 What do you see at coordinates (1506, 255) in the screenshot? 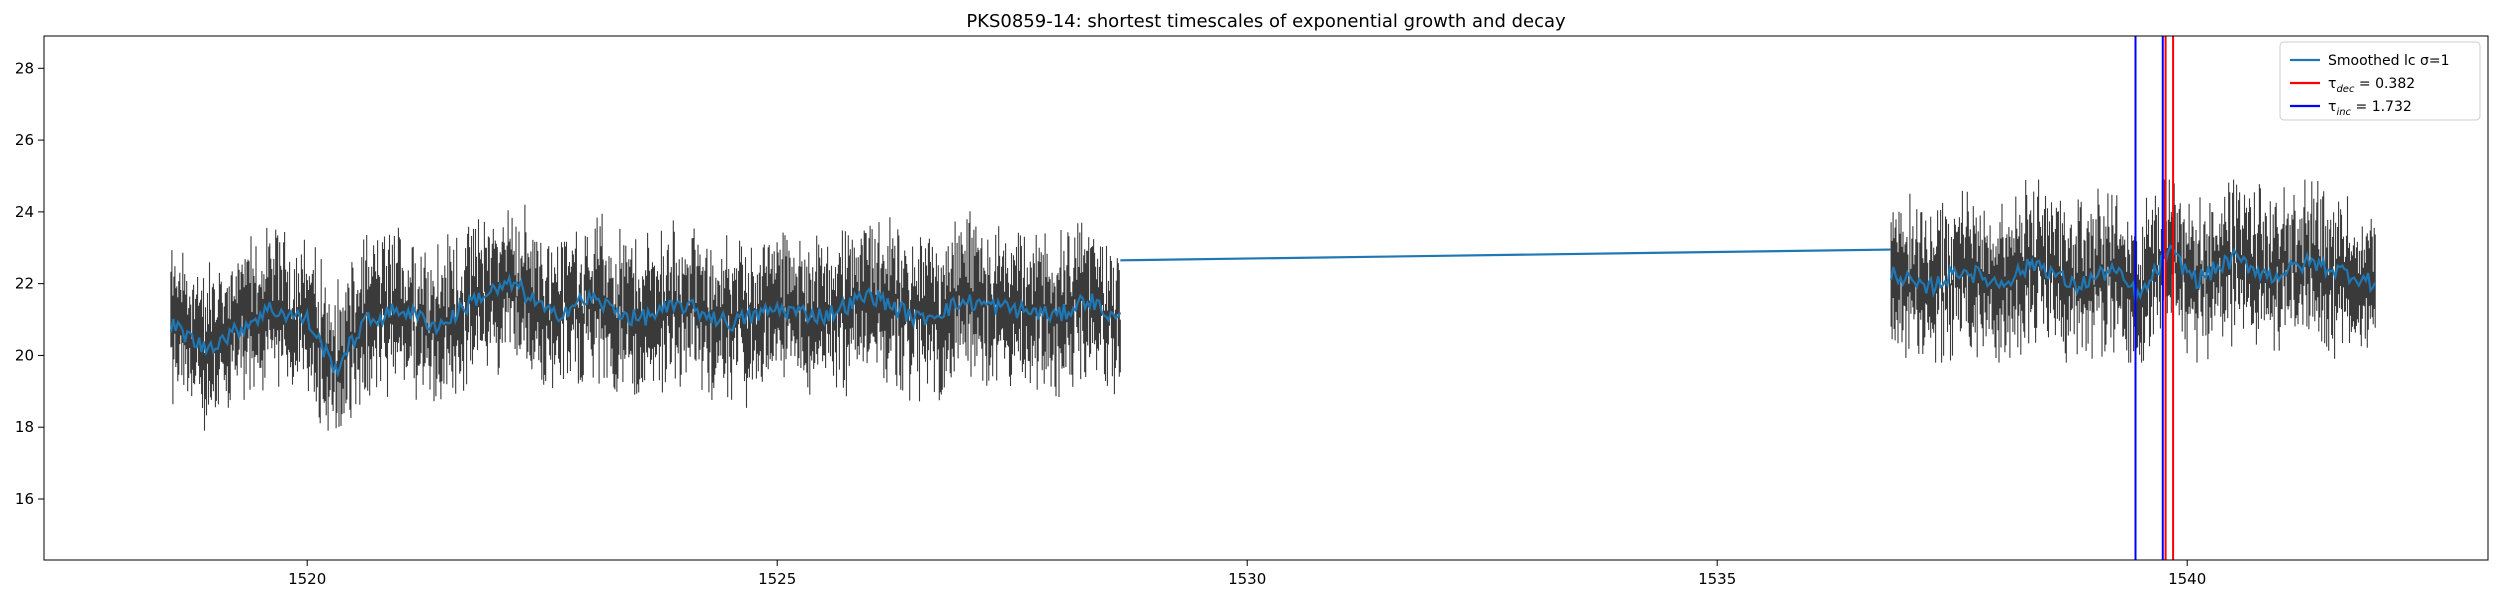
I see `smoothed-gap-line` at bounding box center [1506, 255].